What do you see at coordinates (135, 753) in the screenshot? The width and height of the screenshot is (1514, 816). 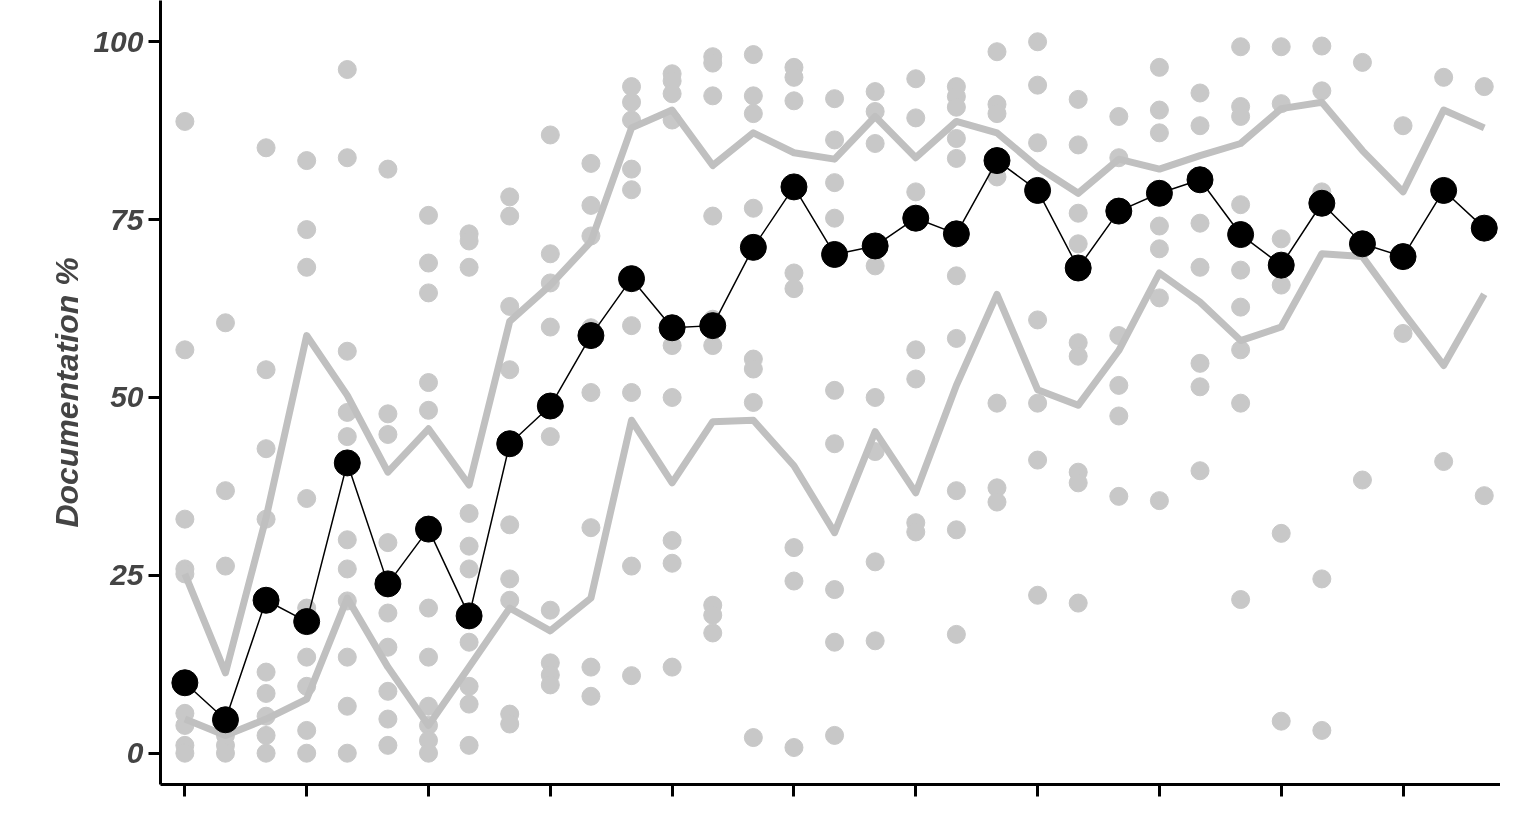 I see `y-tick-label: 0` at bounding box center [135, 753].